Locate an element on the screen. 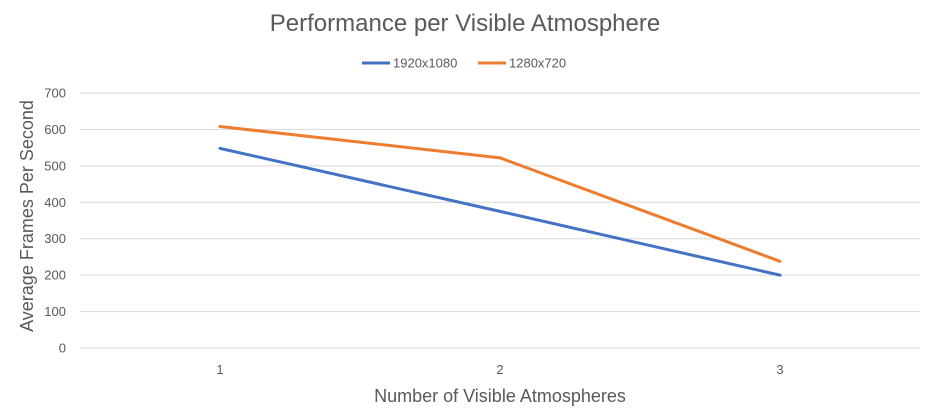 This screenshot has width=930, height=415. y-tick-label: 100 is located at coordinates (55, 311).